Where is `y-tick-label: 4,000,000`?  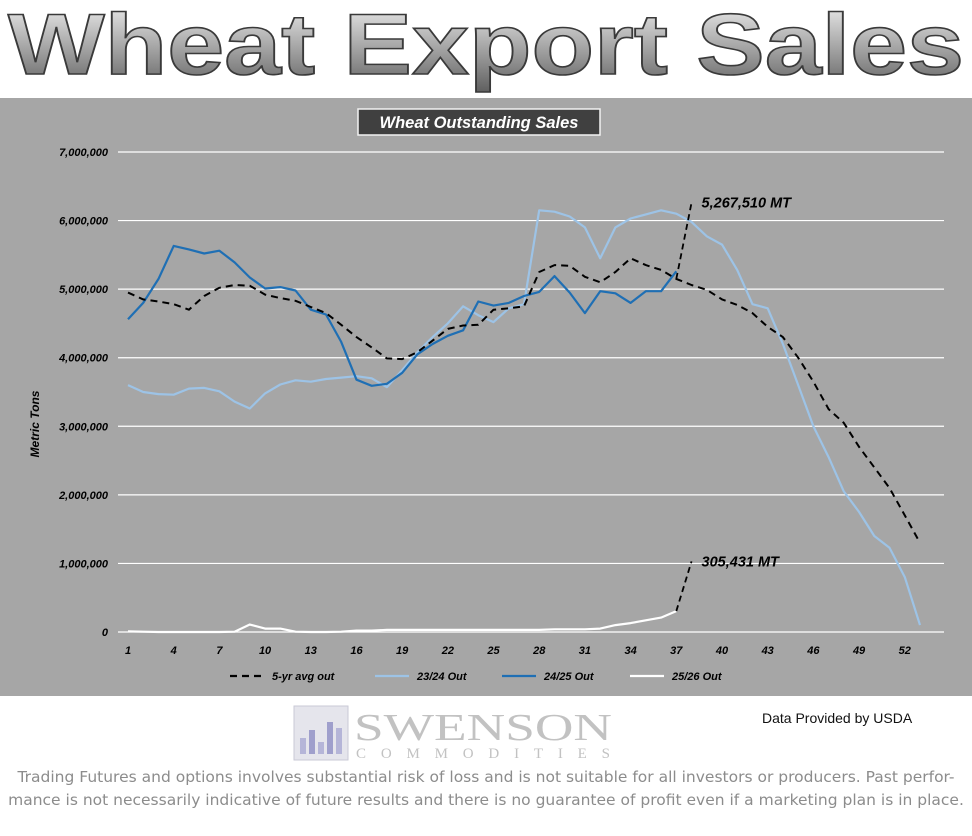 y-tick-label: 4,000,000 is located at coordinates (83, 359).